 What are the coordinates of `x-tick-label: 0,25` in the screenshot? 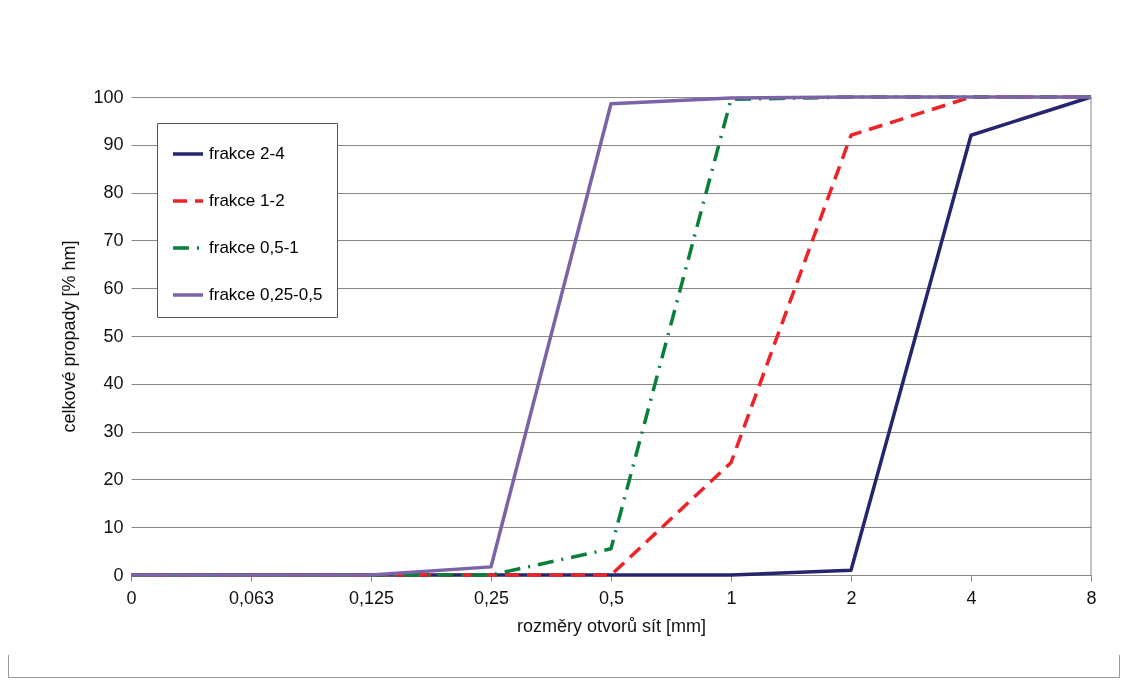 It's located at (491, 597).